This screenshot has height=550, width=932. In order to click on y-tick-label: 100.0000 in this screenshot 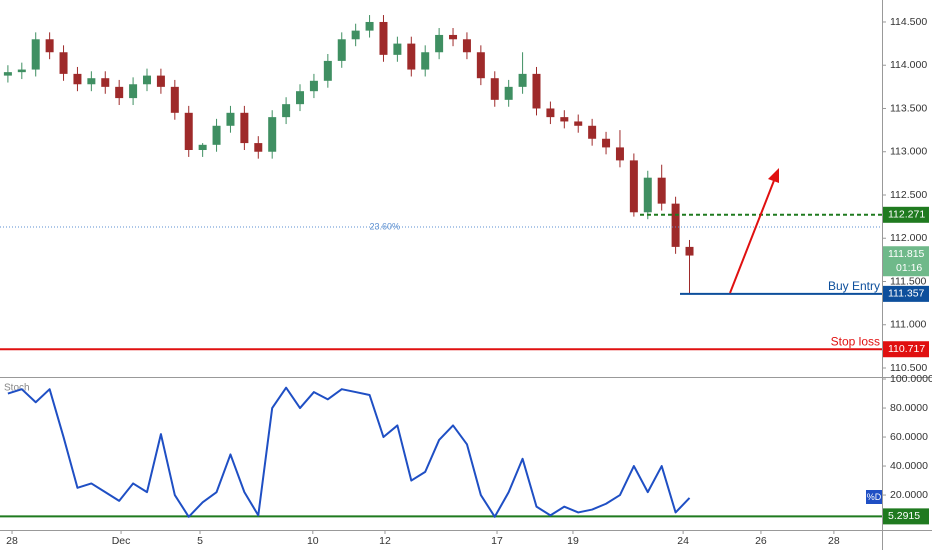, I will do `click(911, 379)`.